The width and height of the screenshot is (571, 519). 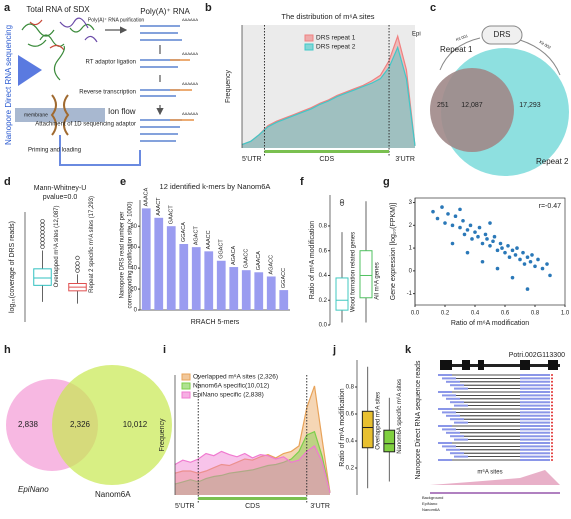 I want to click on chart-title: Mann-Whitney-U, so click(x=60, y=188).